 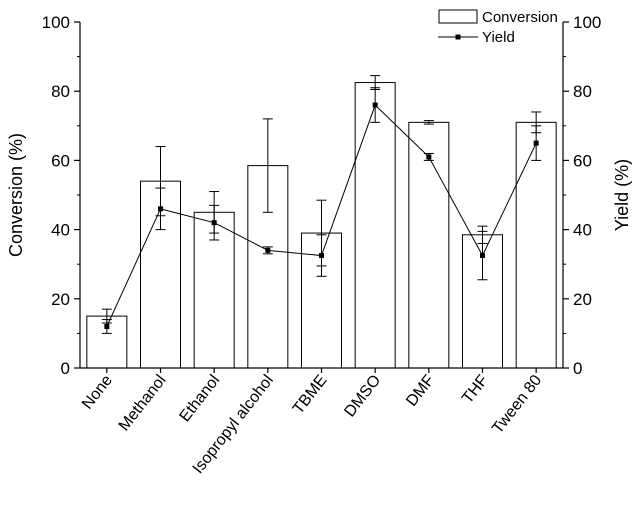 What do you see at coordinates (16, 195) in the screenshot?
I see `y-axis-label: Conversion (%)` at bounding box center [16, 195].